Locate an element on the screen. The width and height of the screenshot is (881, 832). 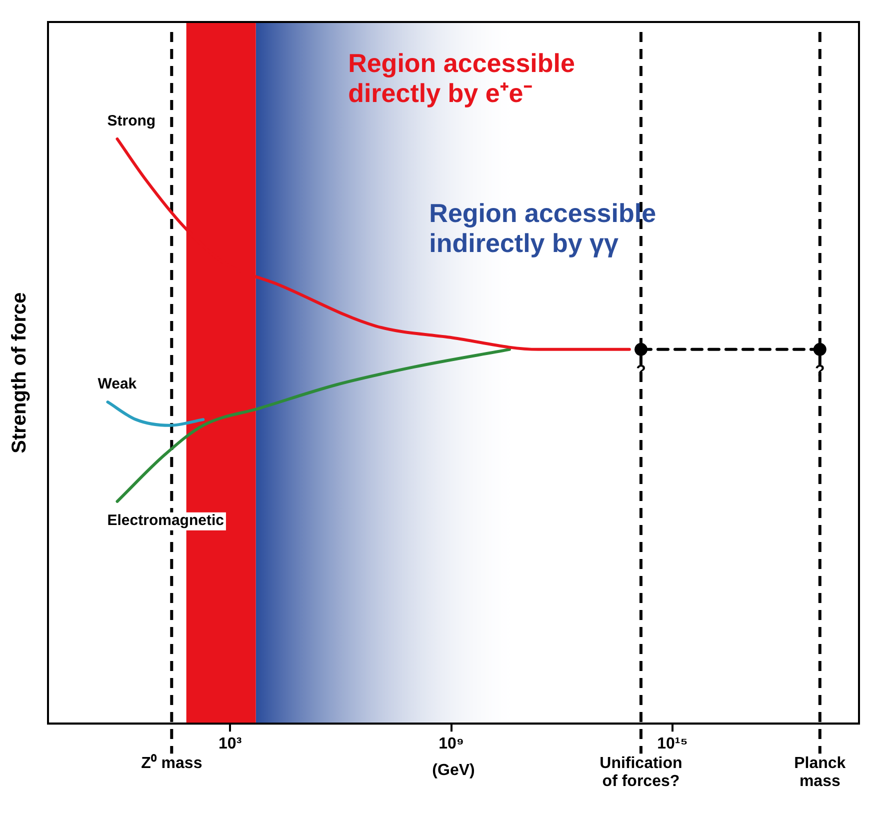
x-axis-title: (GeV) is located at coordinates (453, 770).